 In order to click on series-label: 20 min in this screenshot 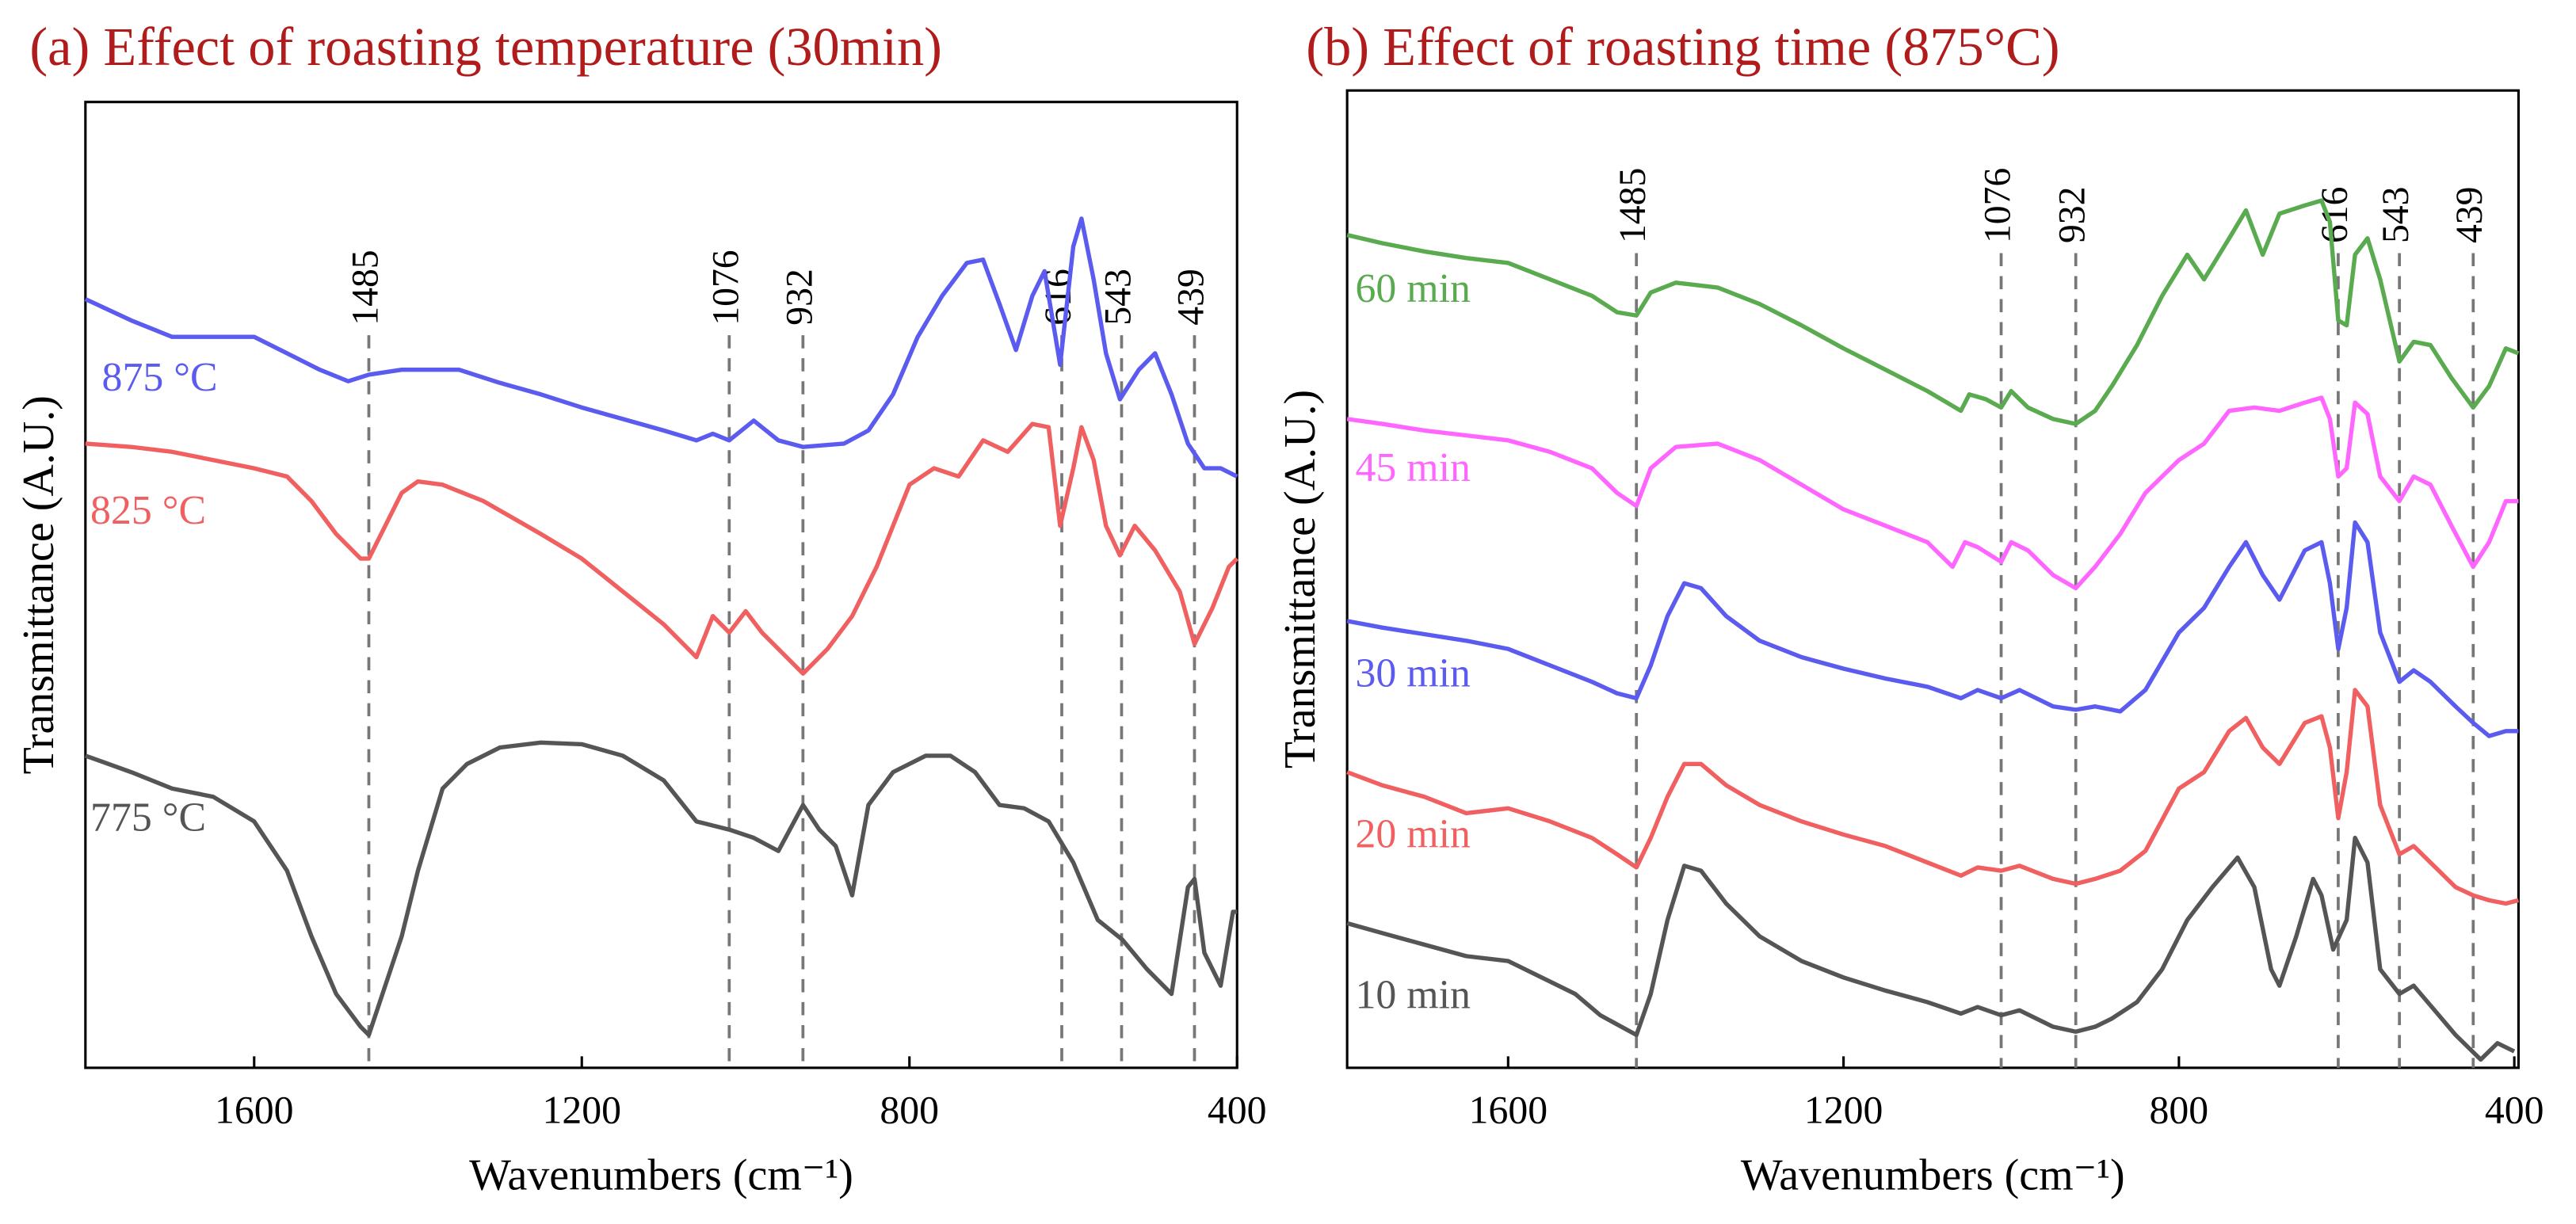, I will do `click(1413, 833)`.